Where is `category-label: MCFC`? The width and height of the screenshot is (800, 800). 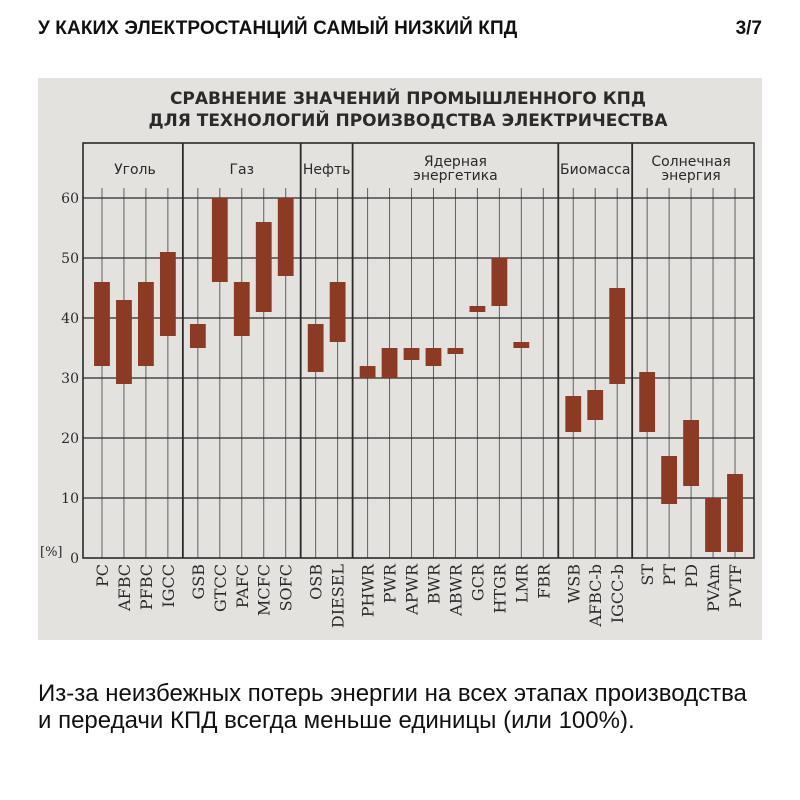
category-label: MCFC is located at coordinates (264, 590).